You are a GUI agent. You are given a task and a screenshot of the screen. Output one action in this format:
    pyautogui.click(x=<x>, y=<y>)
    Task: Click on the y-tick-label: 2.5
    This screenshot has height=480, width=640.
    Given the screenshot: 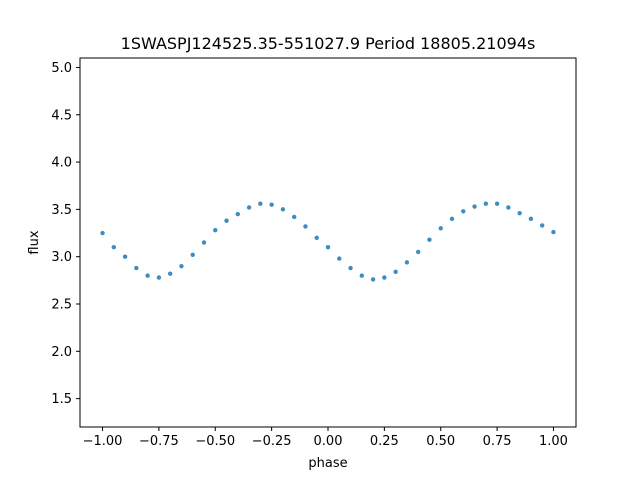 What is the action you would take?
    pyautogui.click(x=61, y=305)
    